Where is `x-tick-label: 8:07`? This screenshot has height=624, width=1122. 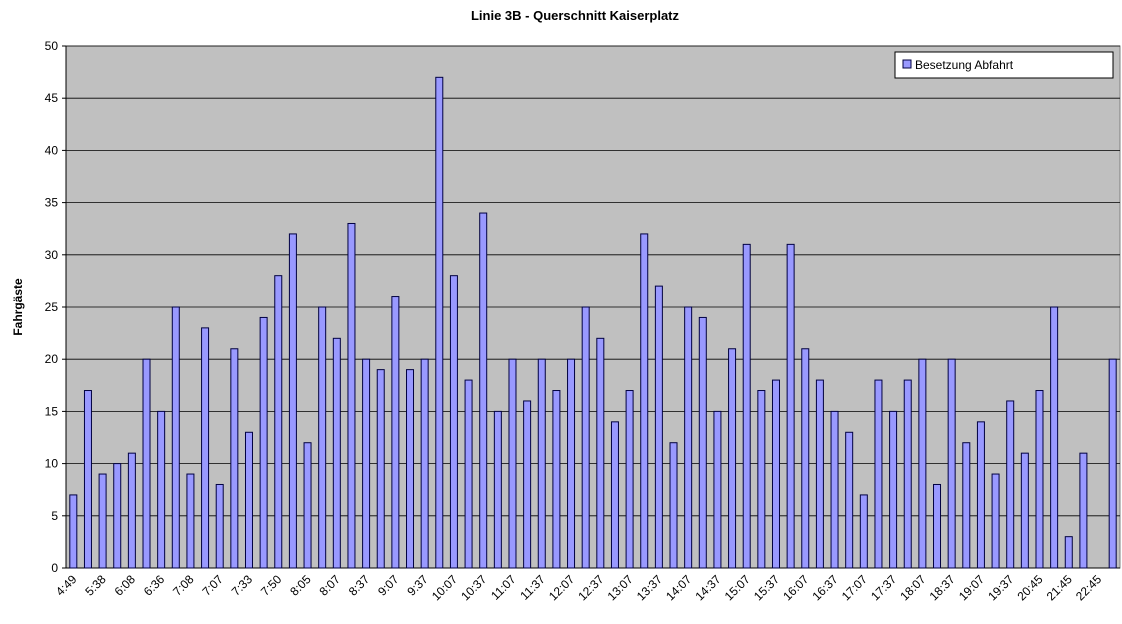 x-tick-label: 8:07 is located at coordinates (330, 585).